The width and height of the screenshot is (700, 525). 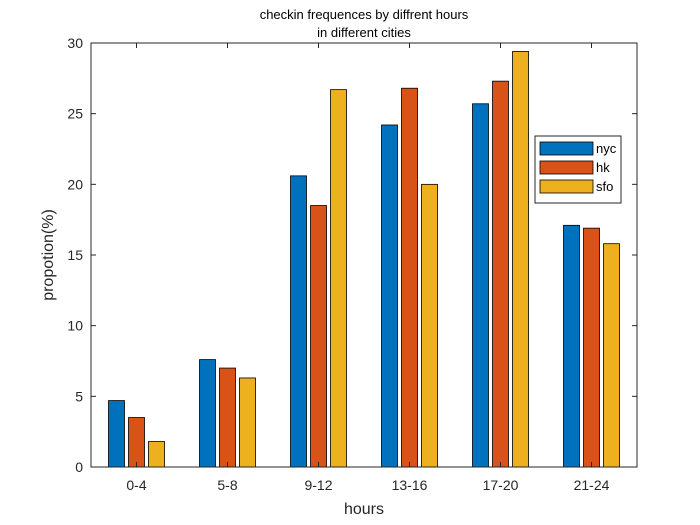 I want to click on y-tick-label: 25, so click(x=75, y=114).